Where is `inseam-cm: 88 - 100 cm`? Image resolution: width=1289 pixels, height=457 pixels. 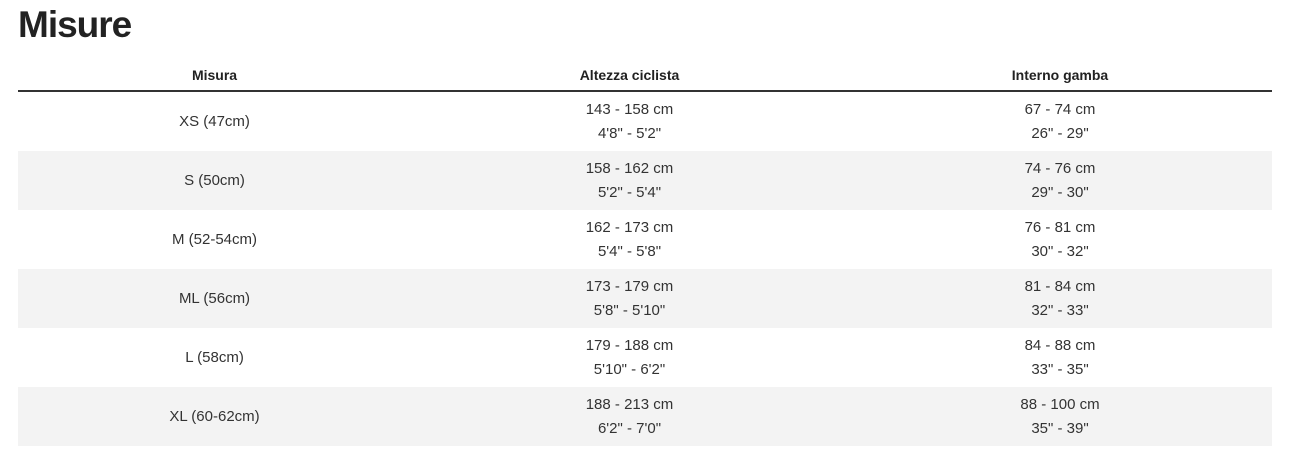 inseam-cm: 88 - 100 cm is located at coordinates (1060, 404).